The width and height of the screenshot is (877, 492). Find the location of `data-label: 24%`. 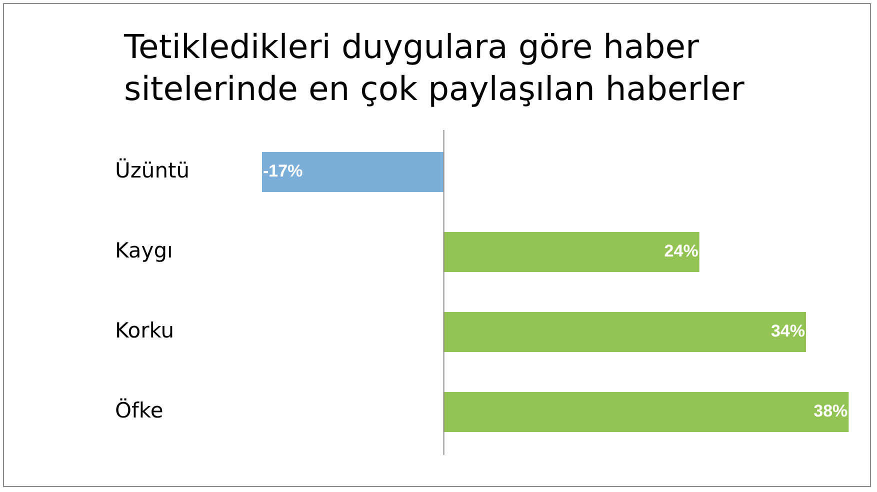

data-label: 24% is located at coordinates (681, 251).